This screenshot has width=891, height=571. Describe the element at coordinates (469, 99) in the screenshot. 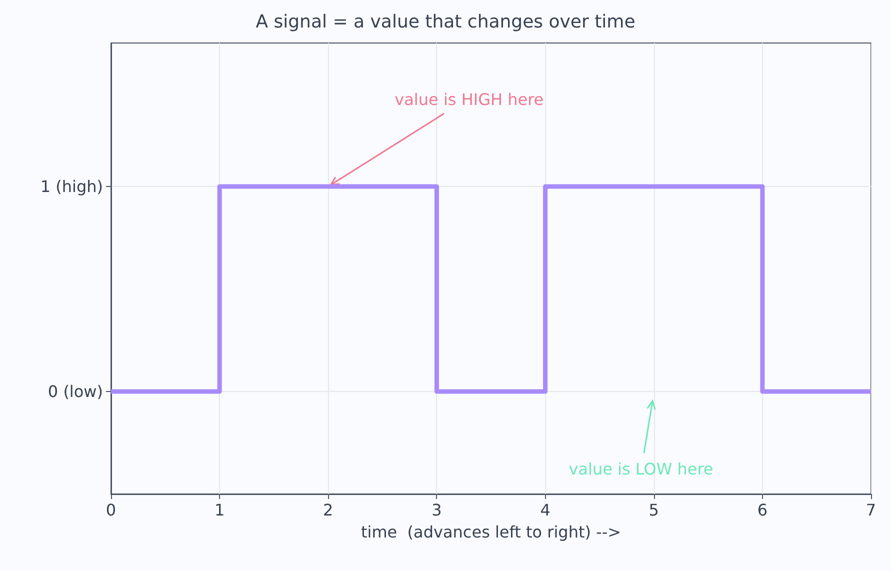

I see `annotation: value is HIGH here` at that location.